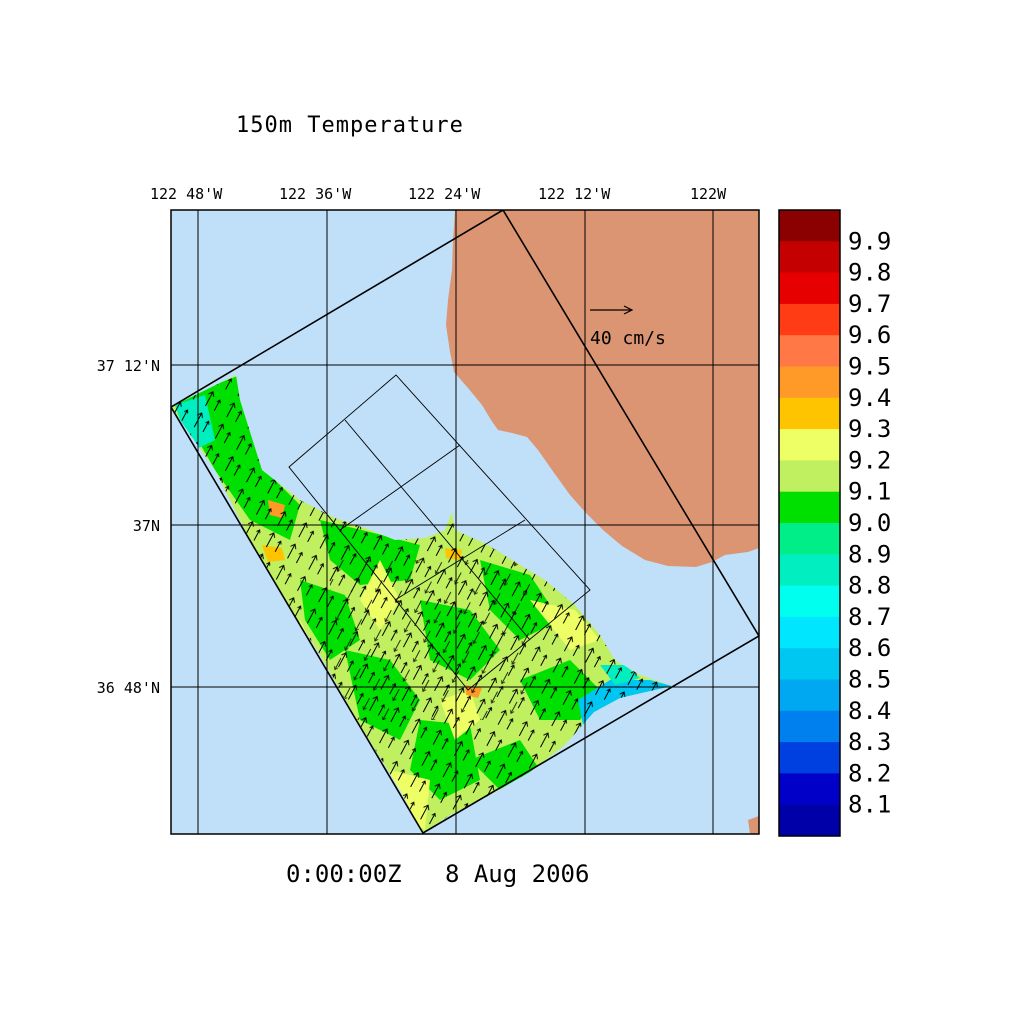 This screenshot has height=1024, width=1024. Describe the element at coordinates (869, 304) in the screenshot. I see `colorbar-label: 9.7` at that location.